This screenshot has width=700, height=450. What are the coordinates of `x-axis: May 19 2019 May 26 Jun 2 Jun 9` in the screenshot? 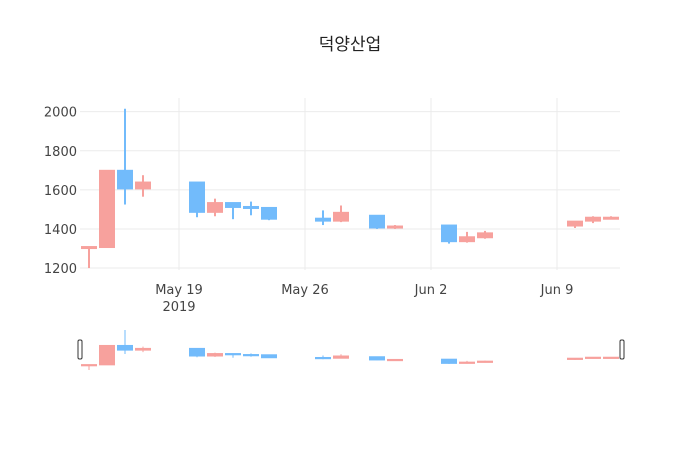 It's located at (364, 299).